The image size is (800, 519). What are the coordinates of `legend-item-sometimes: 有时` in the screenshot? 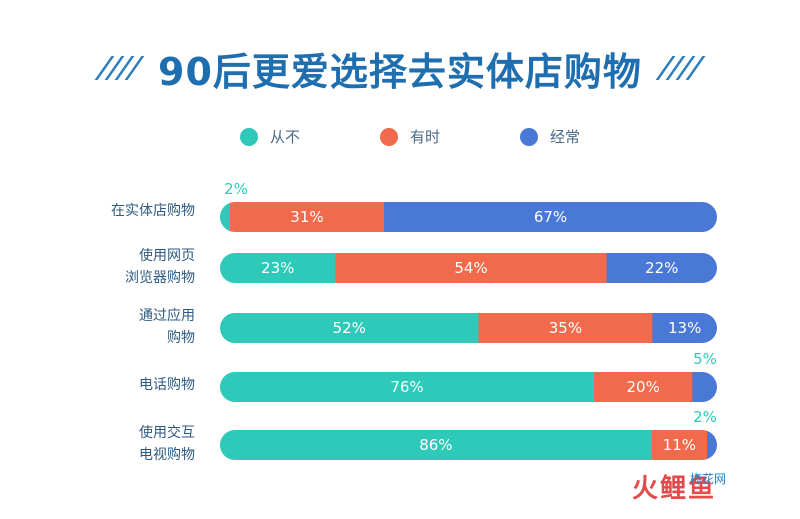 It's located at (410, 136).